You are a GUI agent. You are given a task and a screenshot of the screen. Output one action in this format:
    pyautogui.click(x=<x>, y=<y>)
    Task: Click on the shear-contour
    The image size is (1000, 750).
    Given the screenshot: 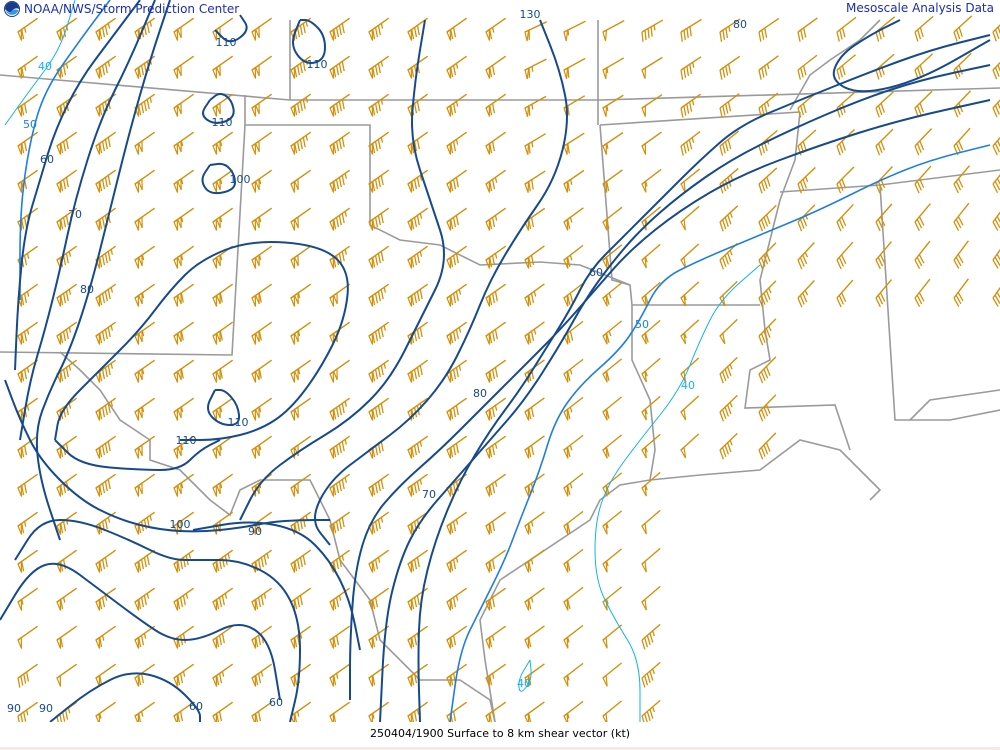 What is the action you would take?
    pyautogui.click(x=137, y=455)
    